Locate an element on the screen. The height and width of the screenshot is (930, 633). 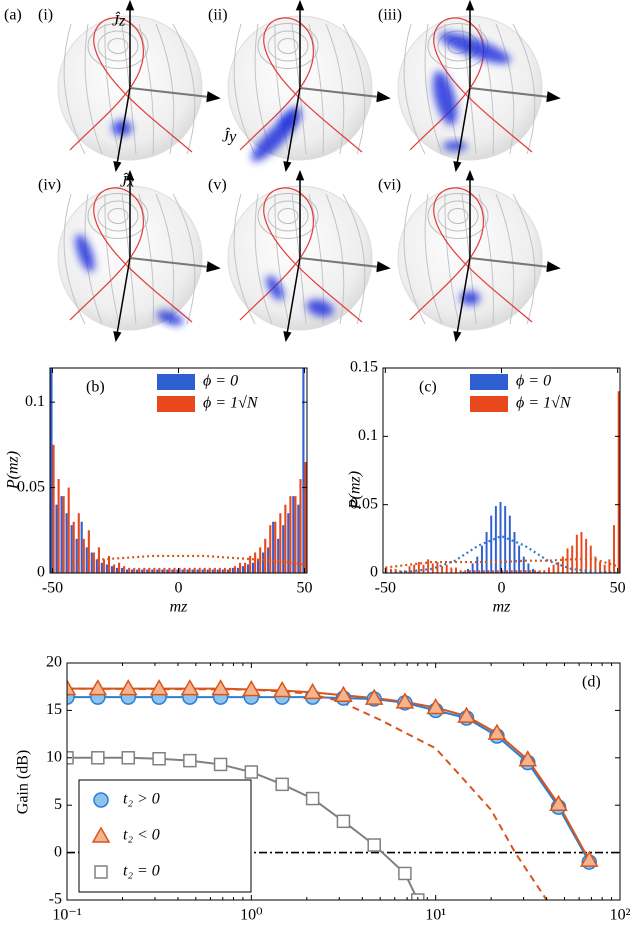
subpanel-label: (i) is located at coordinates (45, 15).